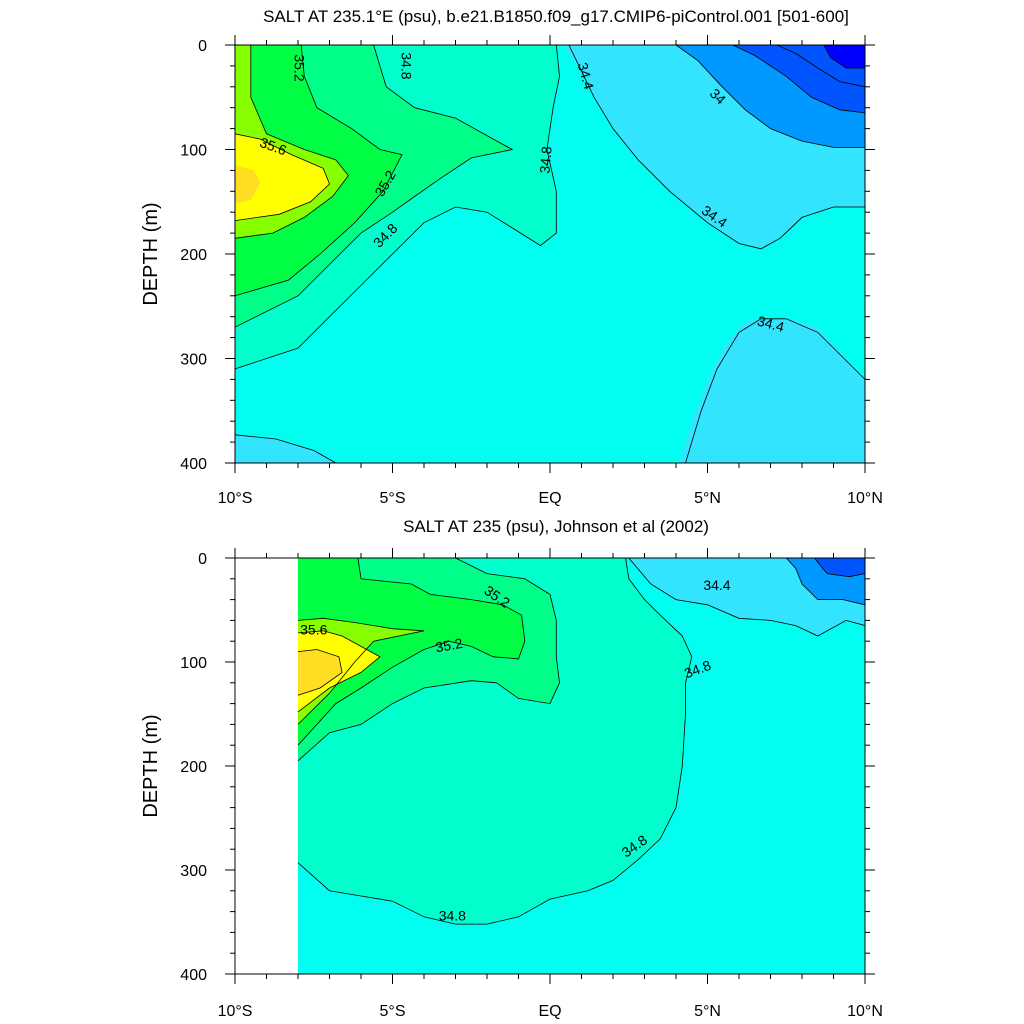 This screenshot has width=1024, height=1024. Describe the element at coordinates (556, 526) in the screenshot. I see `chart-title: SALT AT 235 (psu), Johnson et al (2002)` at that location.